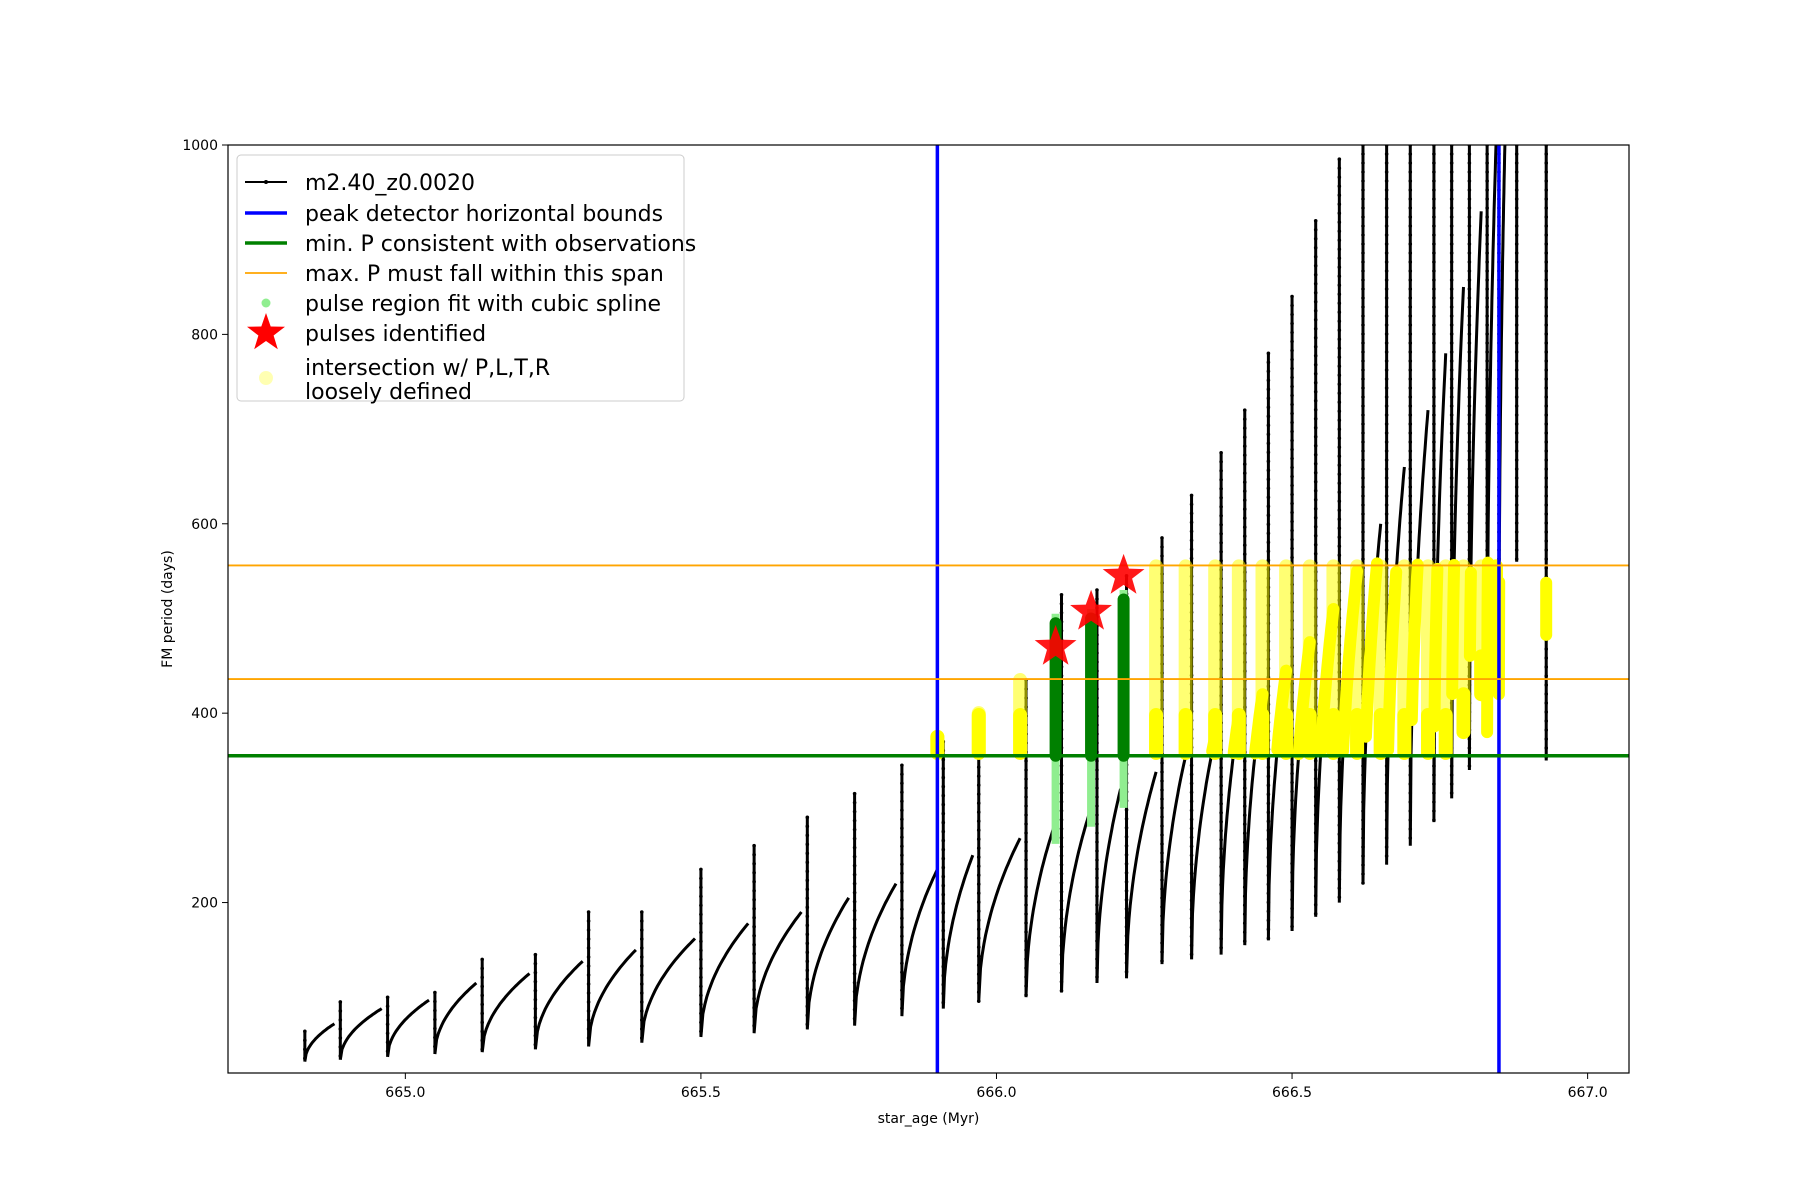 The height and width of the screenshot is (1200, 1800). I want to click on legend-label: peak detector horizontal bounds, so click(484, 214).